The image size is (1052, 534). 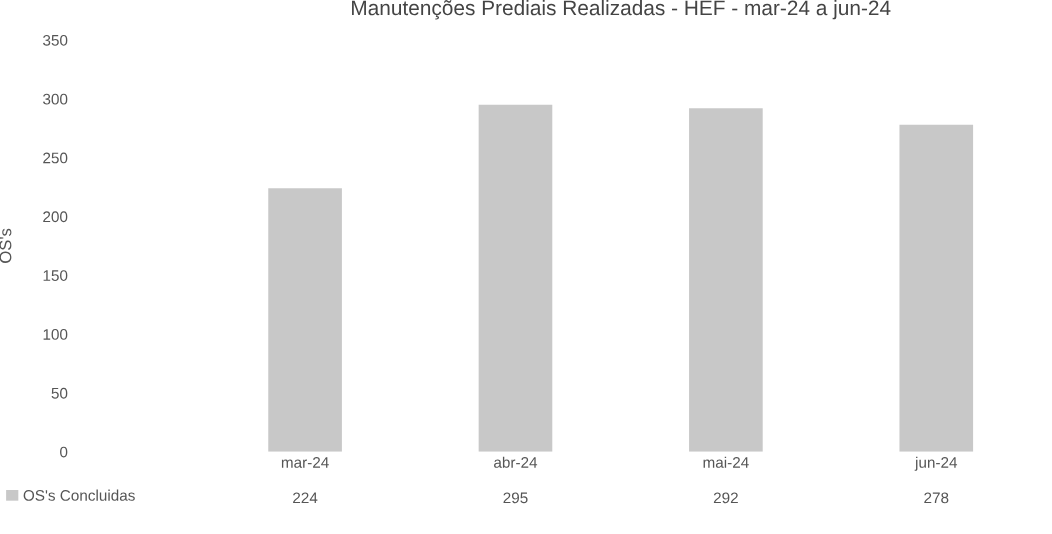 What do you see at coordinates (725, 498) in the screenshot?
I see `data-label: 292` at bounding box center [725, 498].